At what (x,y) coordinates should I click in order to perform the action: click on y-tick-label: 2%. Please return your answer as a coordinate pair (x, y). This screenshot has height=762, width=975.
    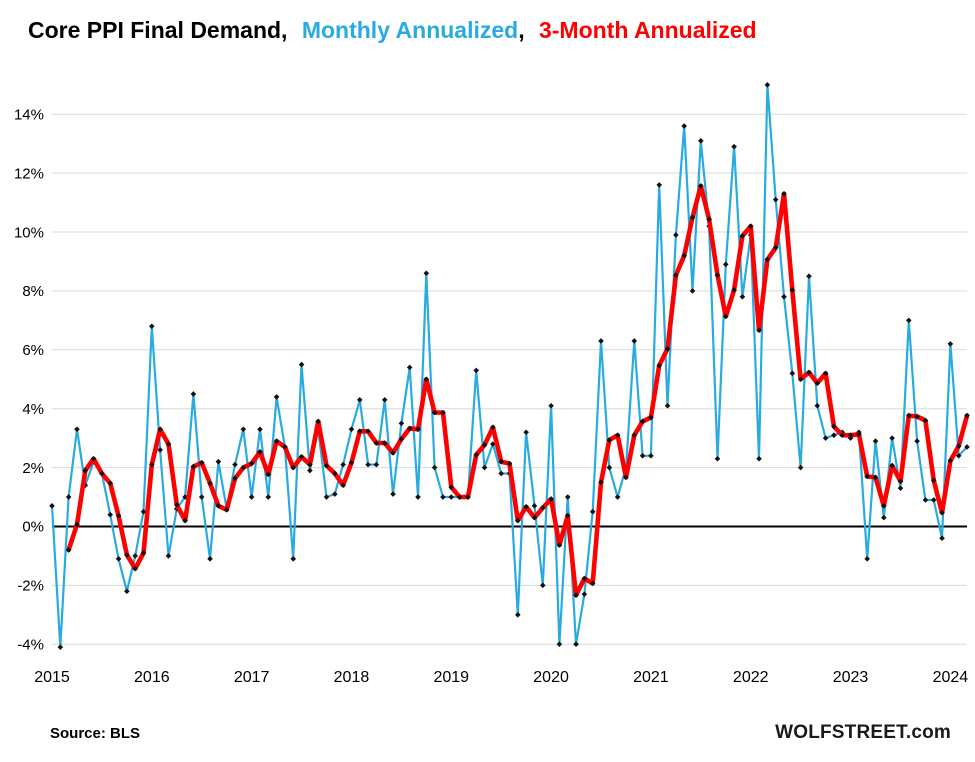
    Looking at the image, I should click on (33, 468).